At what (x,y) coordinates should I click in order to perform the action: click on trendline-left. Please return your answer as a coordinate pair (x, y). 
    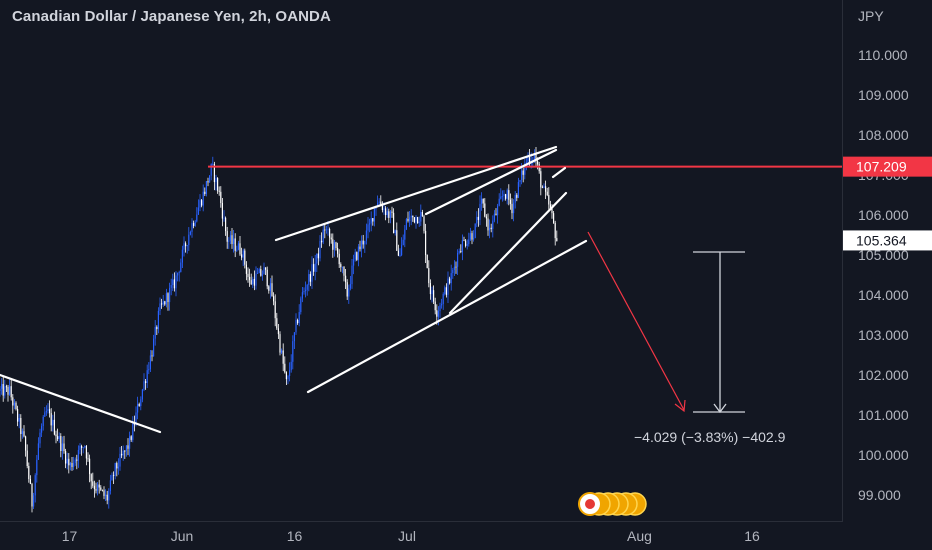
    Looking at the image, I should click on (81, 403).